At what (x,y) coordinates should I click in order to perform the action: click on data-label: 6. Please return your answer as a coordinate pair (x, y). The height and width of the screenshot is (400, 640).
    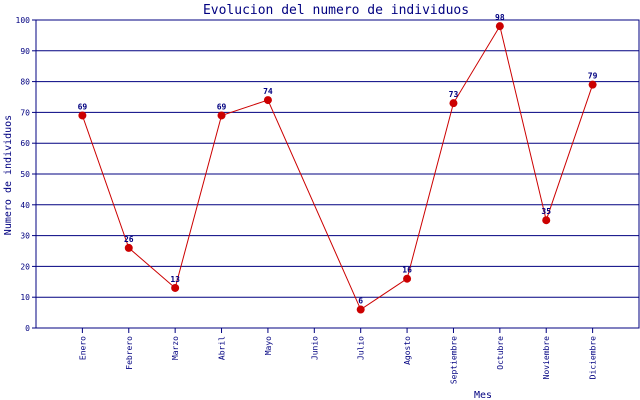
    Looking at the image, I should click on (360, 301).